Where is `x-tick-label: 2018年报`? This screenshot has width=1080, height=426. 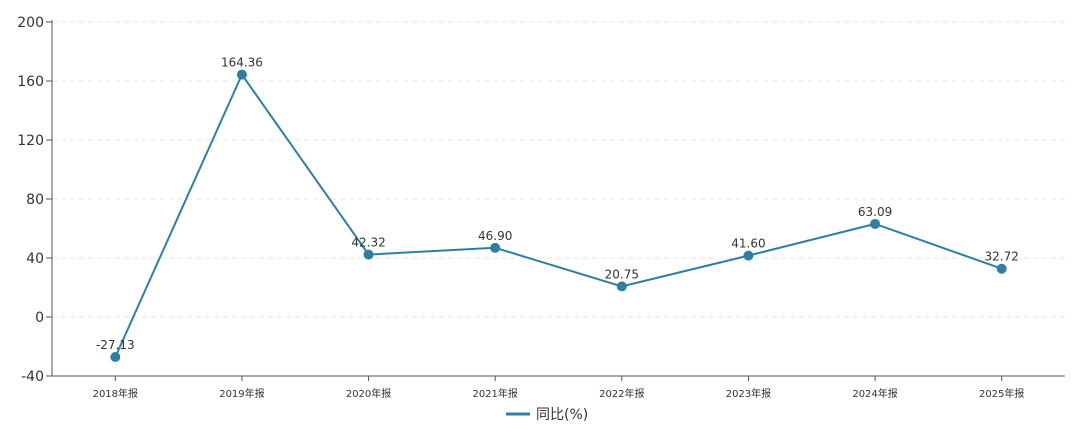 x-tick-label: 2018年报 is located at coordinates (115, 393).